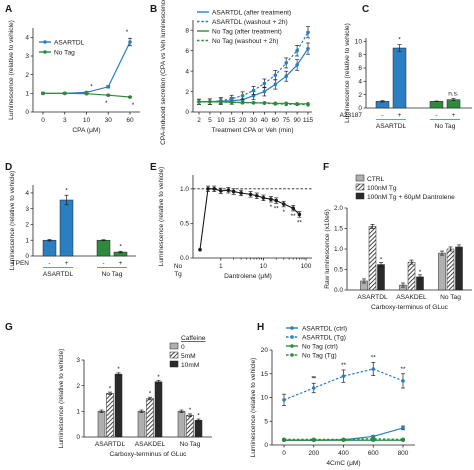 The height and width of the screenshot is (470, 474). Describe the element at coordinates (265, 374) in the screenshot. I see `y-tick-label: 15` at that location.